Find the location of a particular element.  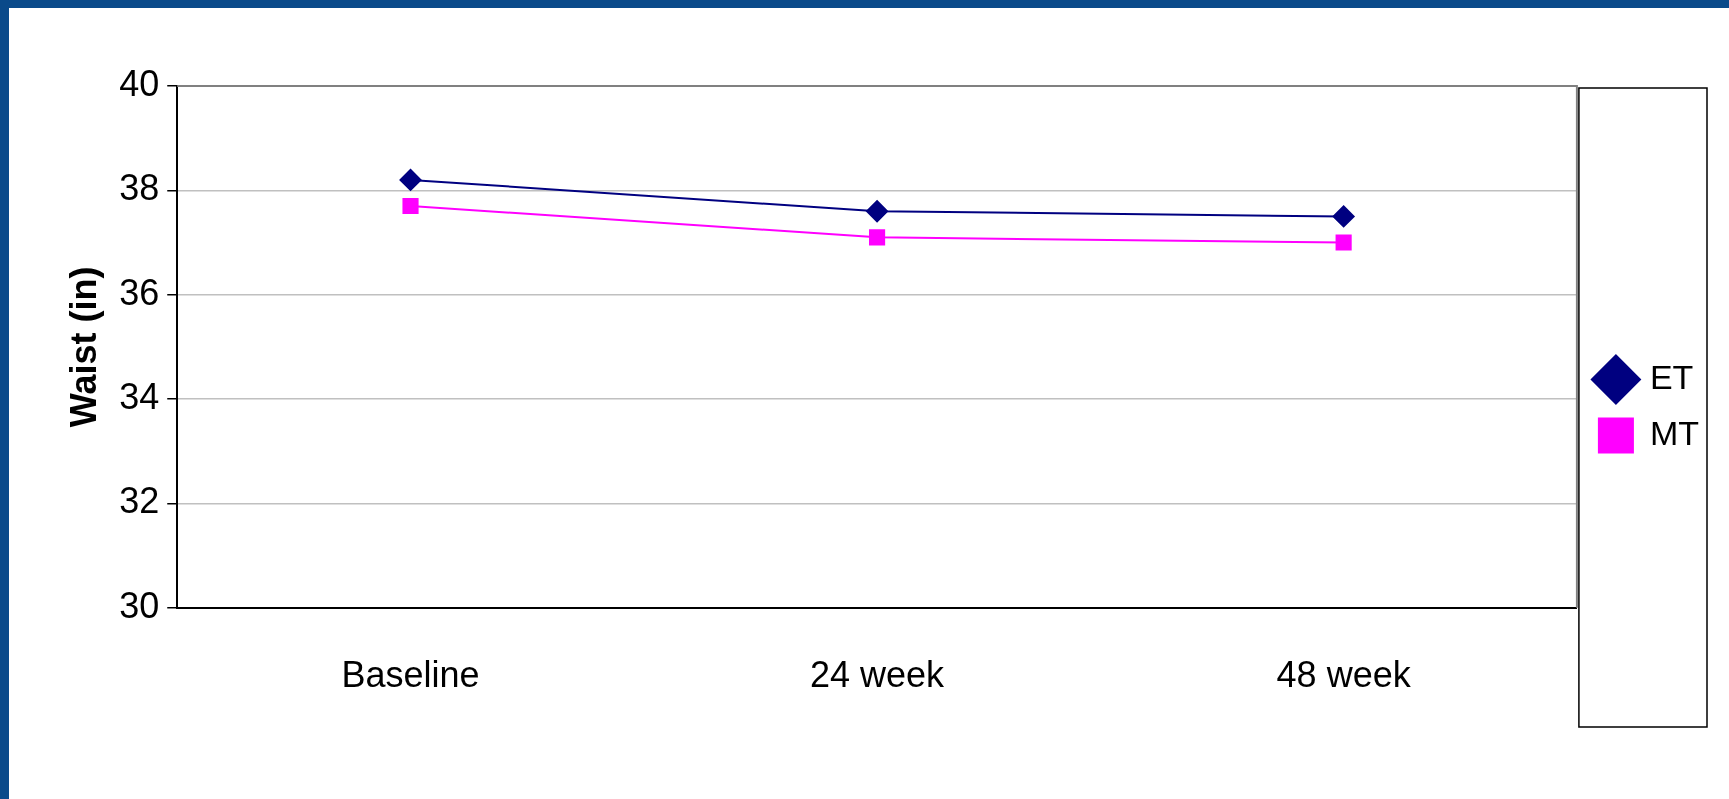

y-tick-label: 30 is located at coordinates (139, 605).